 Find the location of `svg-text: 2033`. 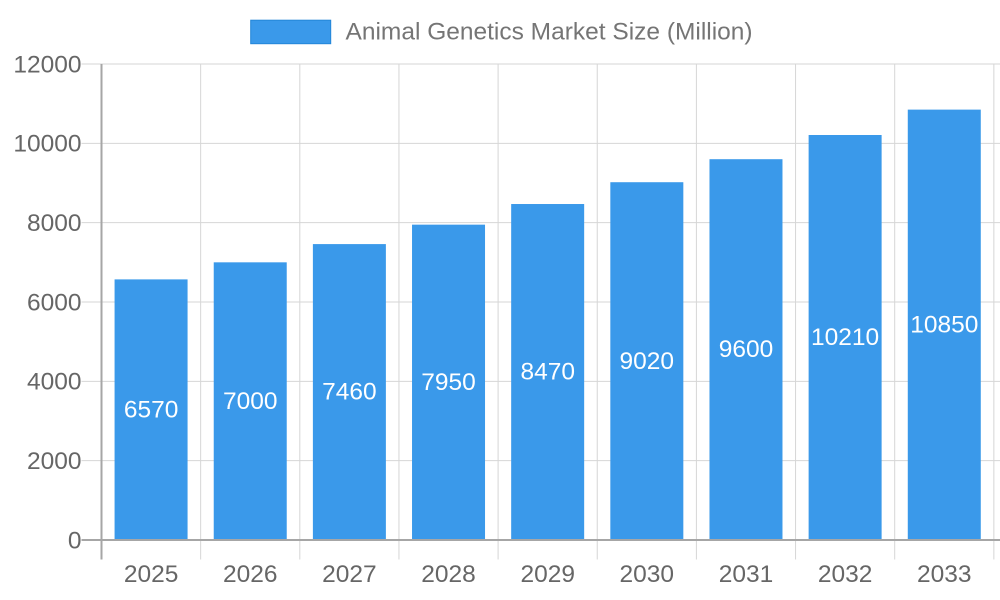

svg-text: 2033 is located at coordinates (944, 574).